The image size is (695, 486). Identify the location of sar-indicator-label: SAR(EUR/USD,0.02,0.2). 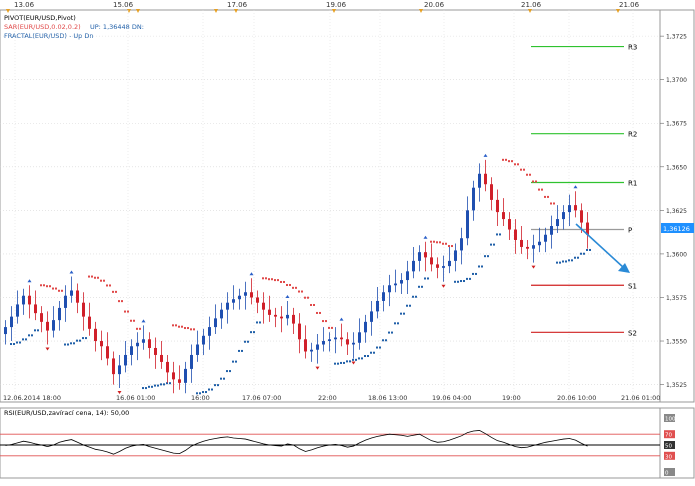
(42, 27).